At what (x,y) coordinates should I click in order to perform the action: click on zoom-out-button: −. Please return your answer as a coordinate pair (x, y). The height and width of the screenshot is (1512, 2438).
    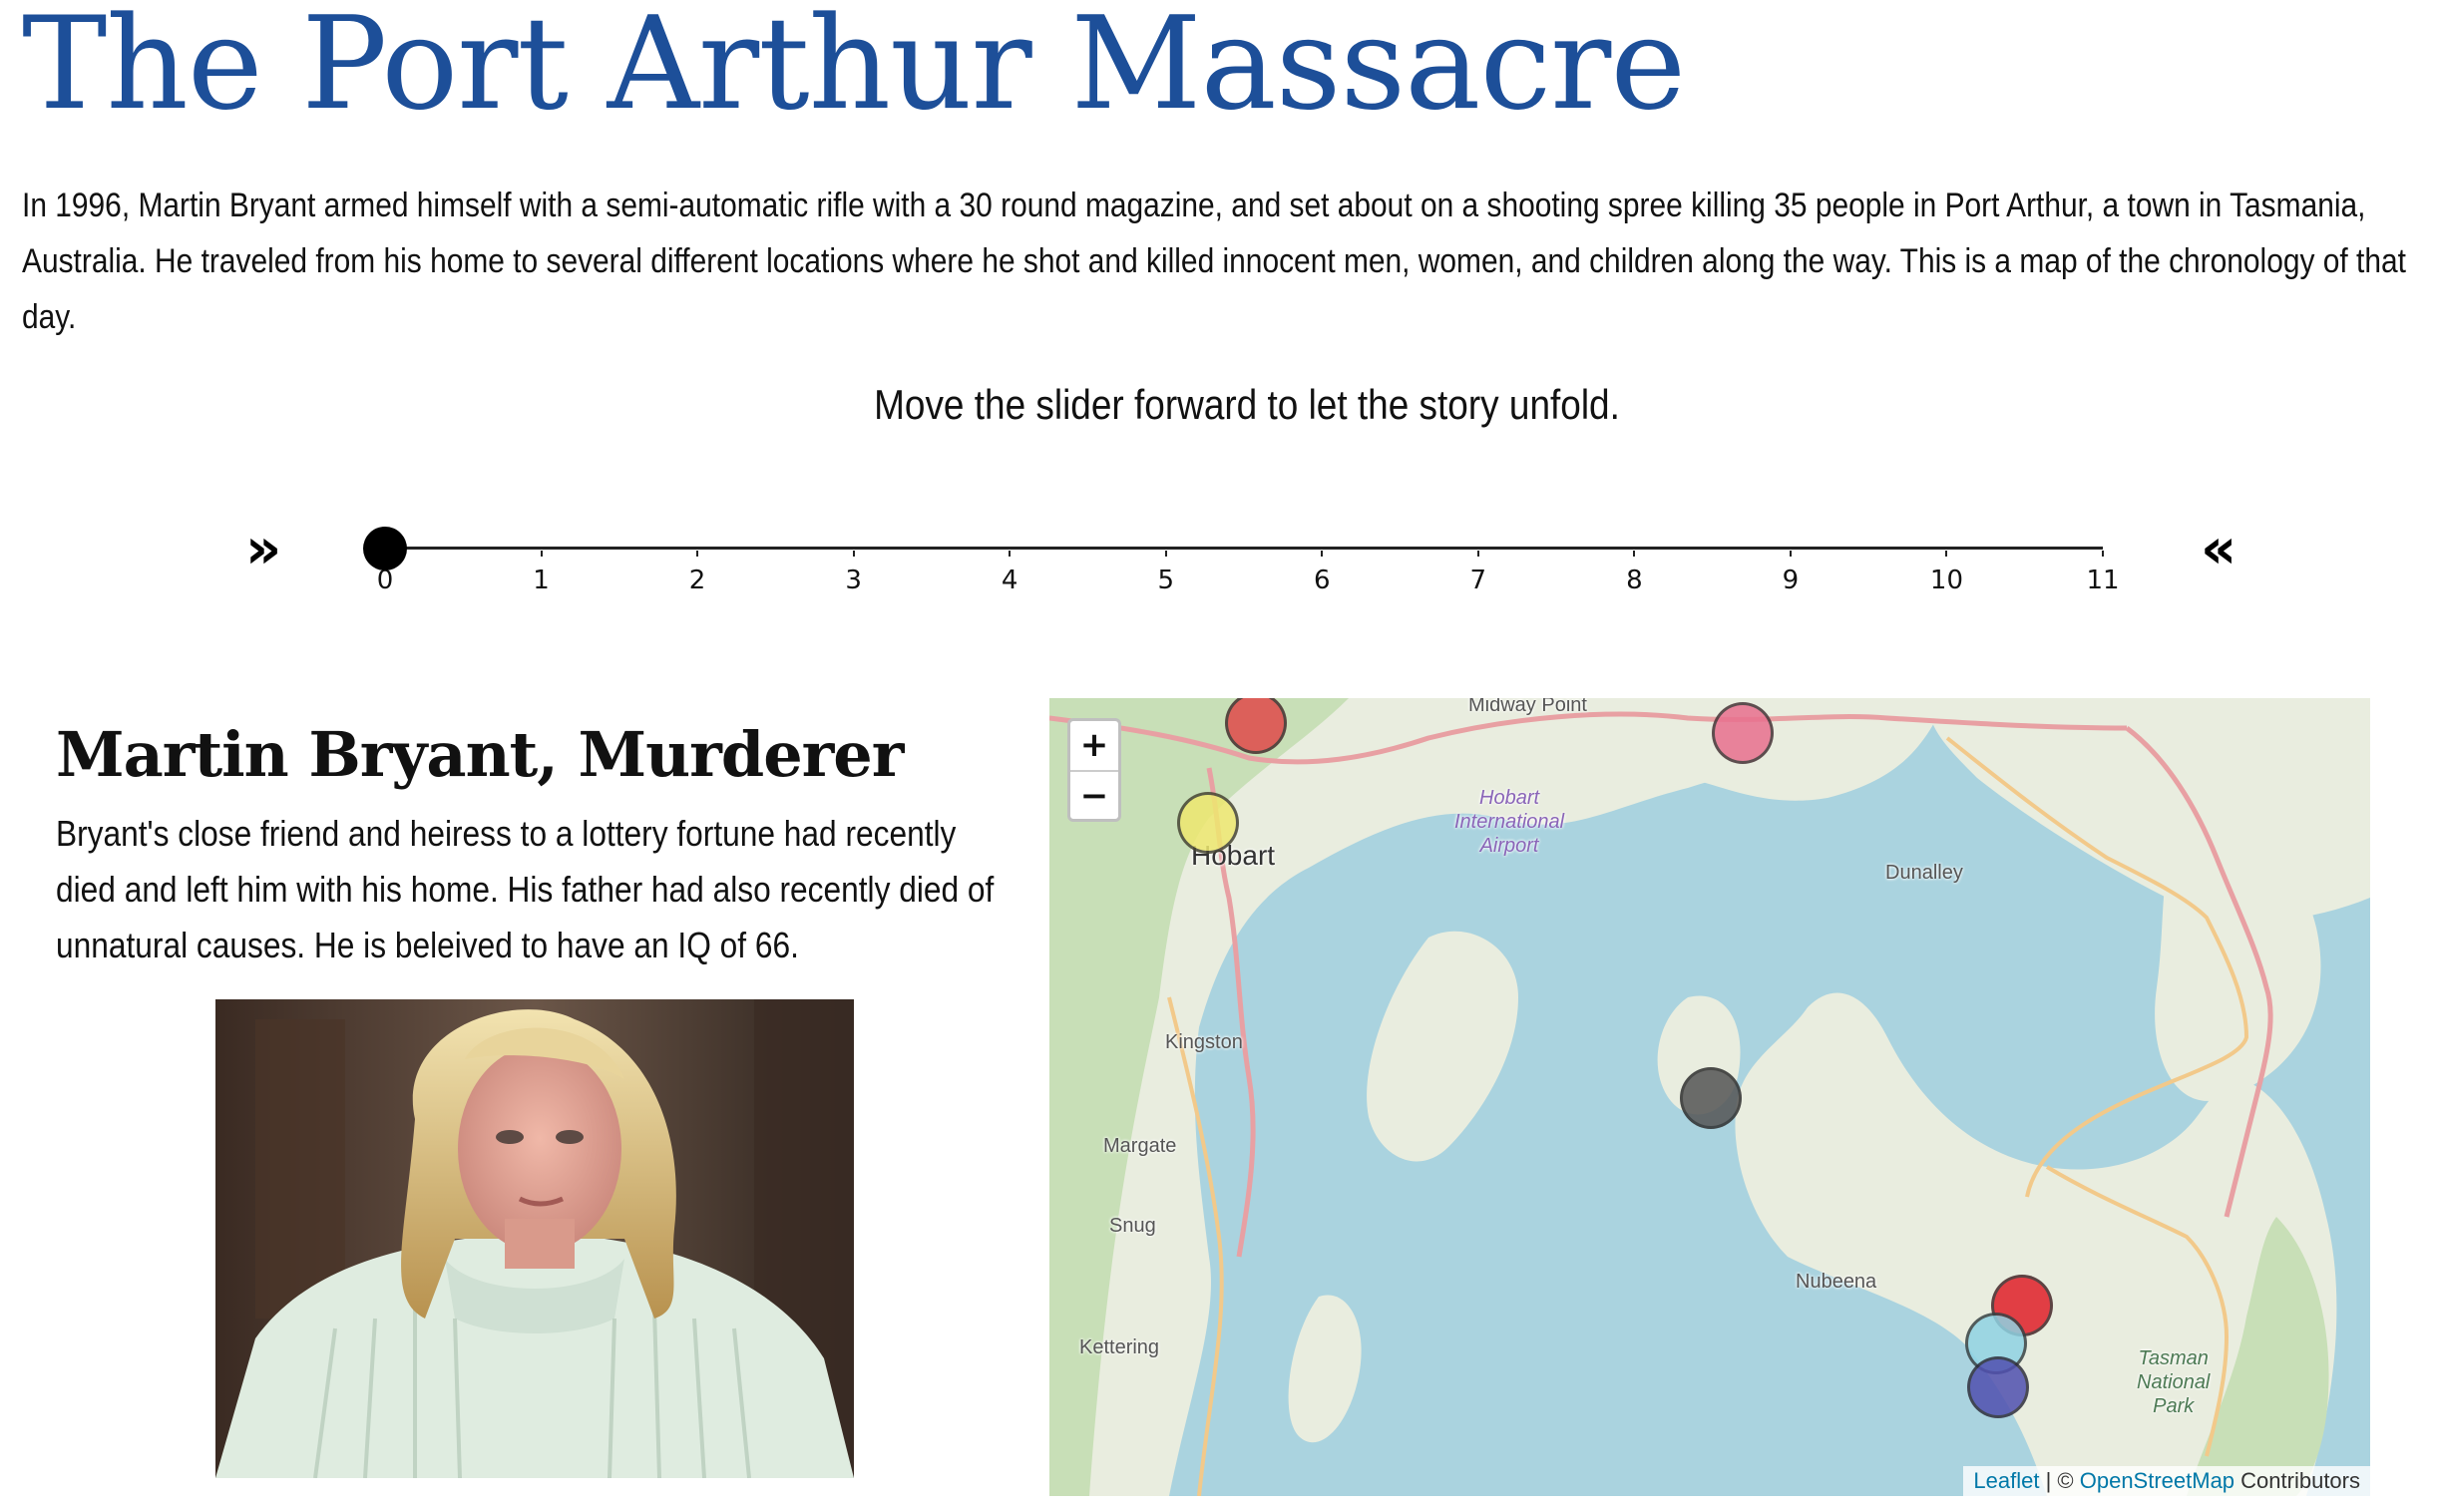
    Looking at the image, I should click on (1094, 794).